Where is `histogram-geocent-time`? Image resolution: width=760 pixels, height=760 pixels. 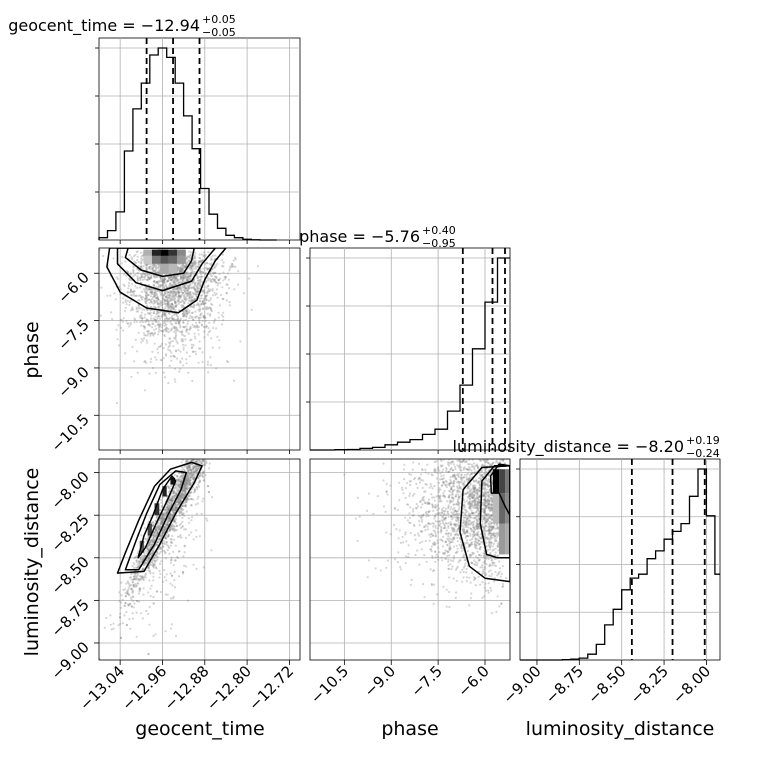
histogram-geocent-time is located at coordinates (187, 144).